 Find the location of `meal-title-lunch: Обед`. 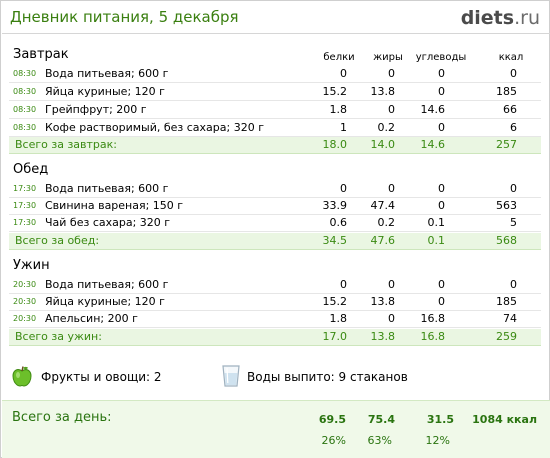

meal-title-lunch: Обед is located at coordinates (31, 169).